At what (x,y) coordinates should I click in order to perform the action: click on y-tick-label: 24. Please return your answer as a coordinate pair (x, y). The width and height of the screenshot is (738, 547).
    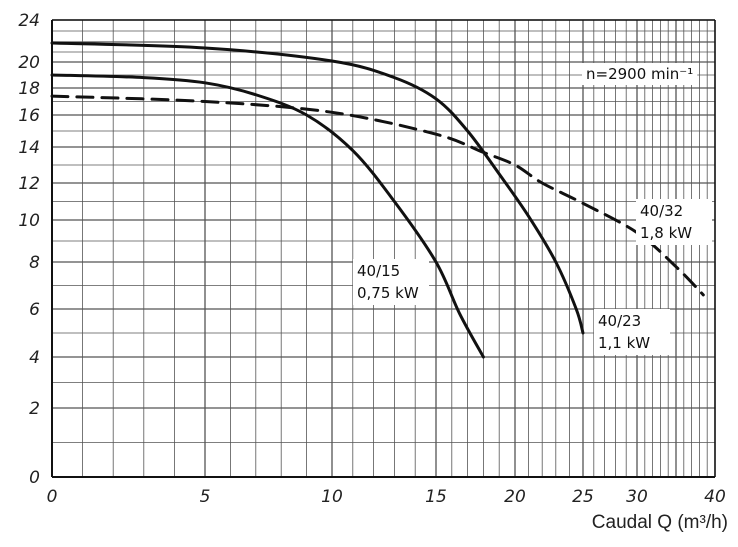
    Looking at the image, I should click on (29, 21).